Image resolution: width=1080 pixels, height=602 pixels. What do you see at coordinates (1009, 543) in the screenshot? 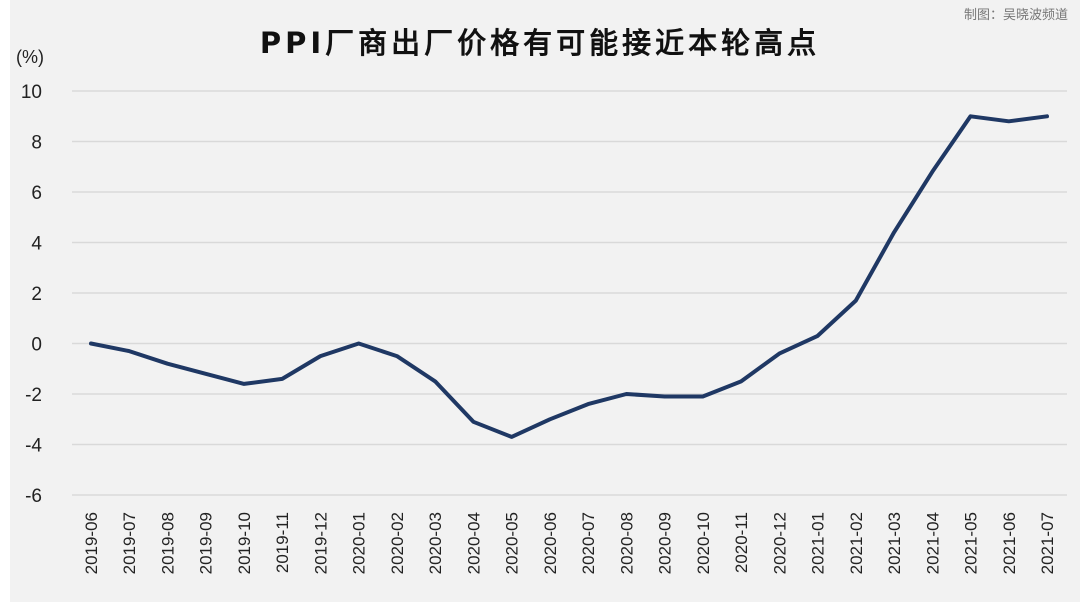
I see `x-tick-label: 2021-06` at bounding box center [1009, 543].